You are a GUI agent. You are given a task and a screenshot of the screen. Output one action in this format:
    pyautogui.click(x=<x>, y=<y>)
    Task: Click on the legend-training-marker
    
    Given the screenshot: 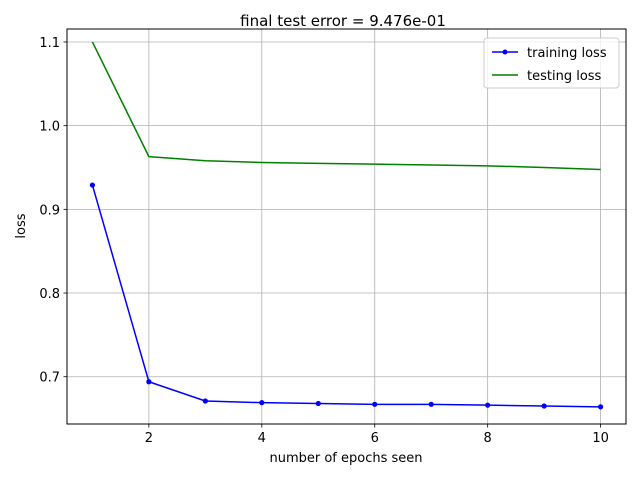 What is the action you would take?
    pyautogui.click(x=505, y=52)
    